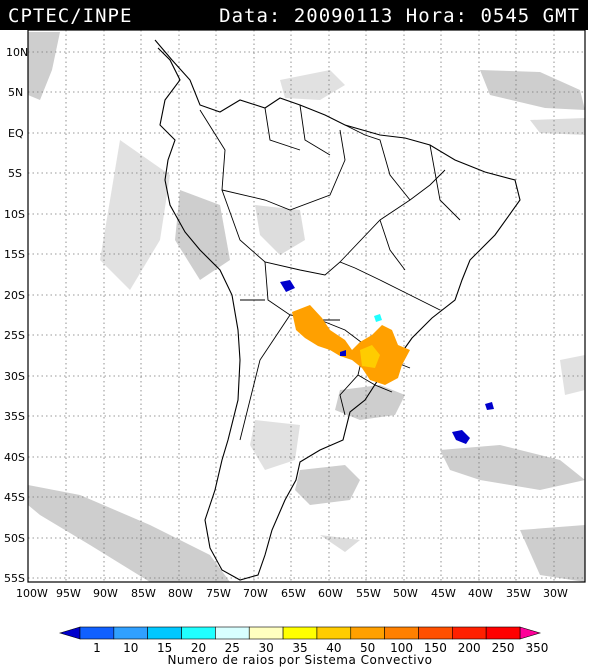  I want to click on cluster-1-10-d, so click(343, 353).